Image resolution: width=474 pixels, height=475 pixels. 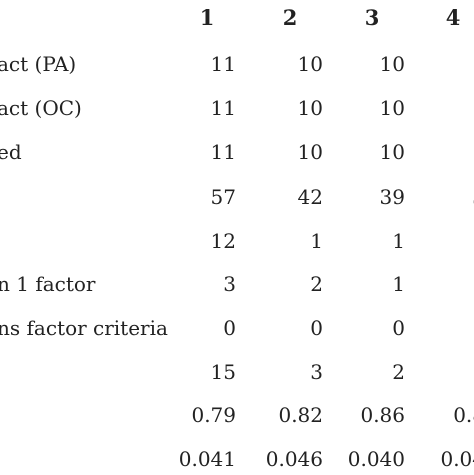 I want to click on column-header-2: 2, so click(x=290, y=17).